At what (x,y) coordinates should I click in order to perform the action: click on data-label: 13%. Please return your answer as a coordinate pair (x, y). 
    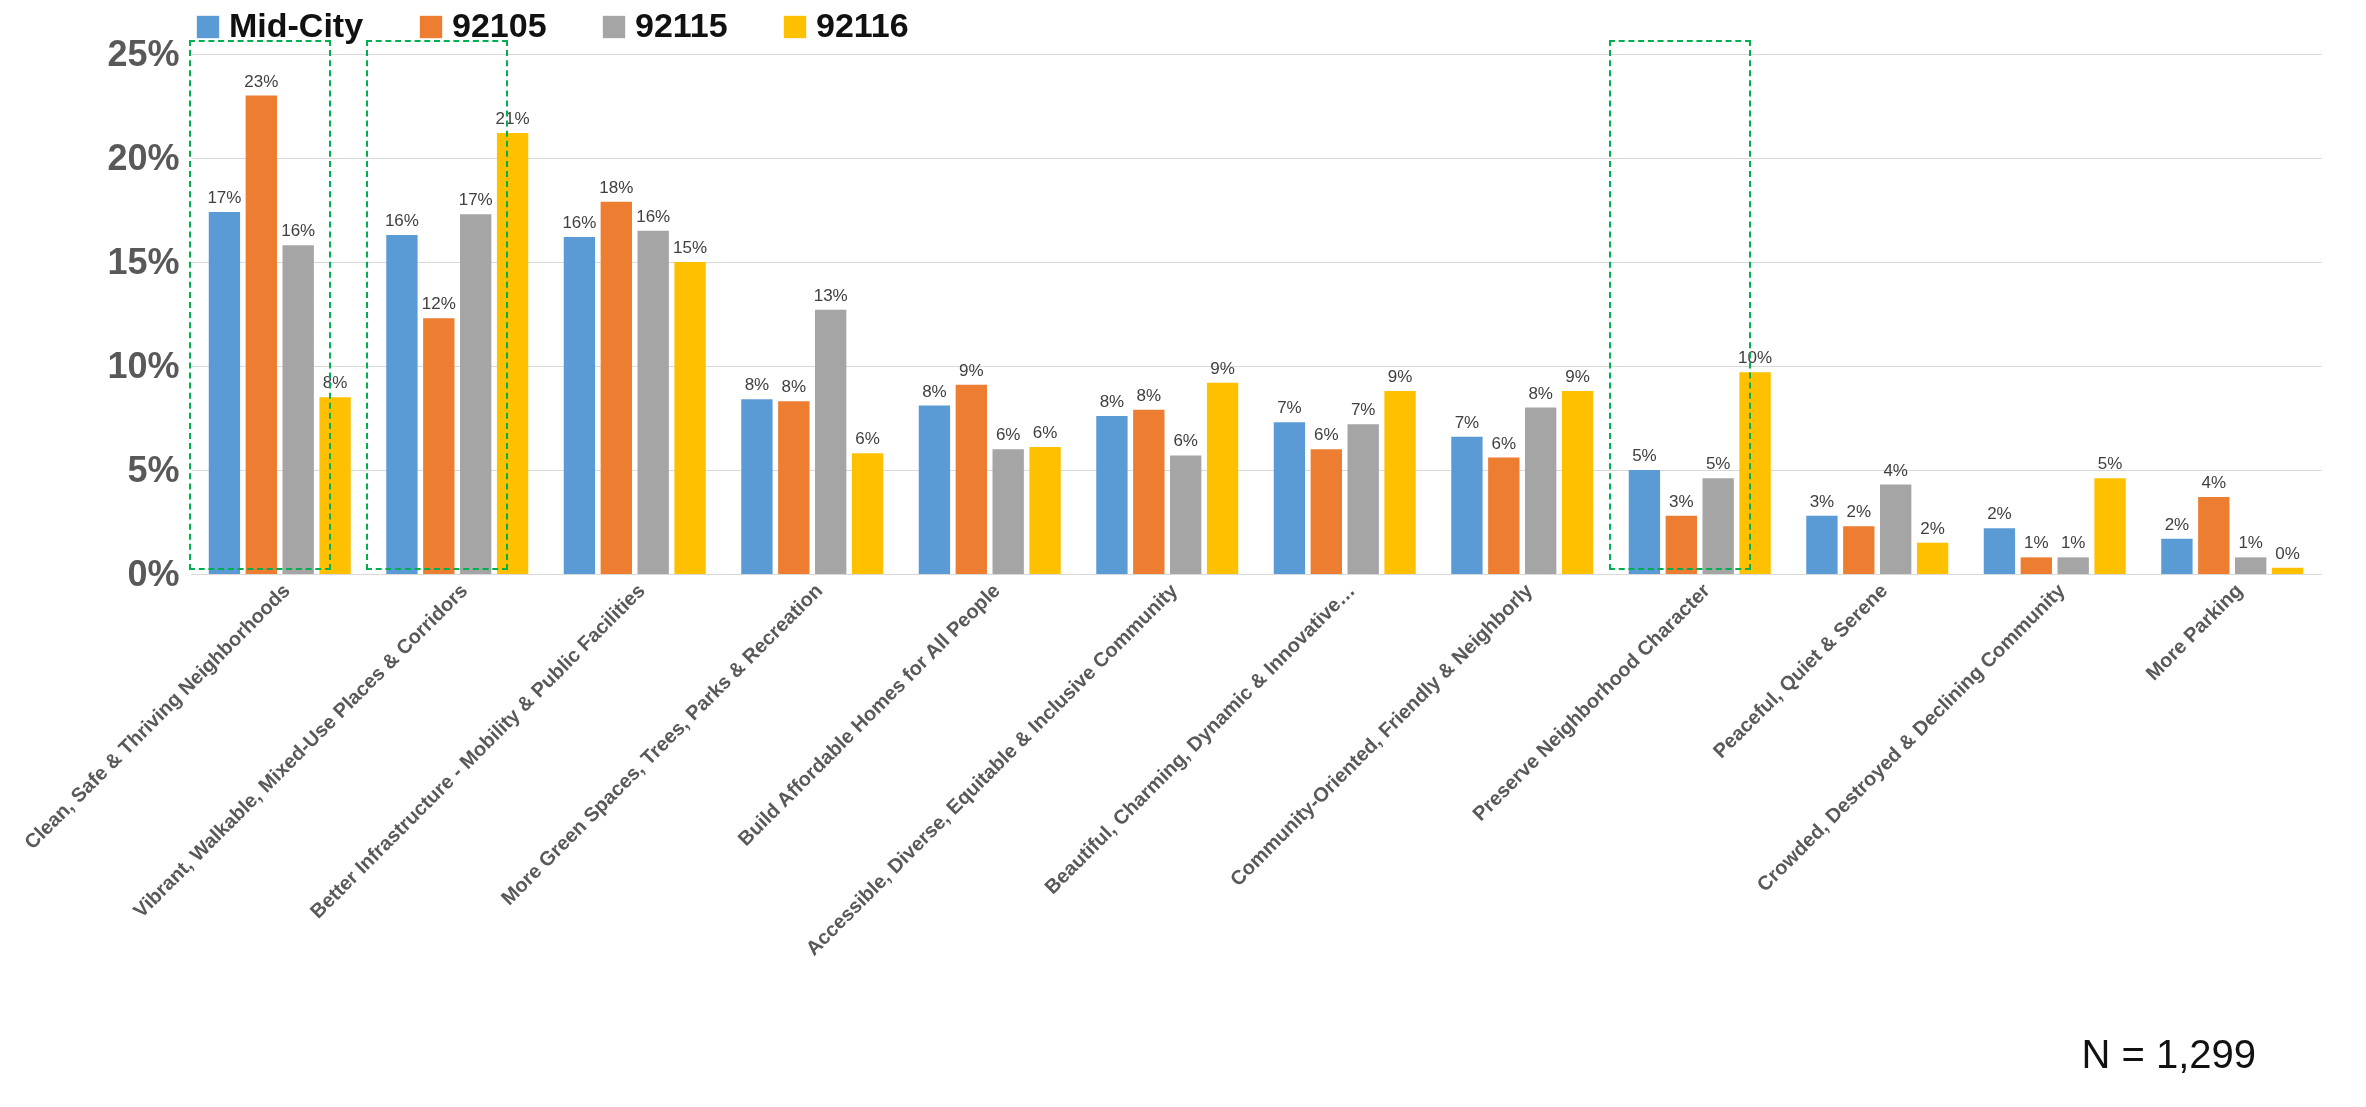
    Looking at the image, I should click on (830, 295).